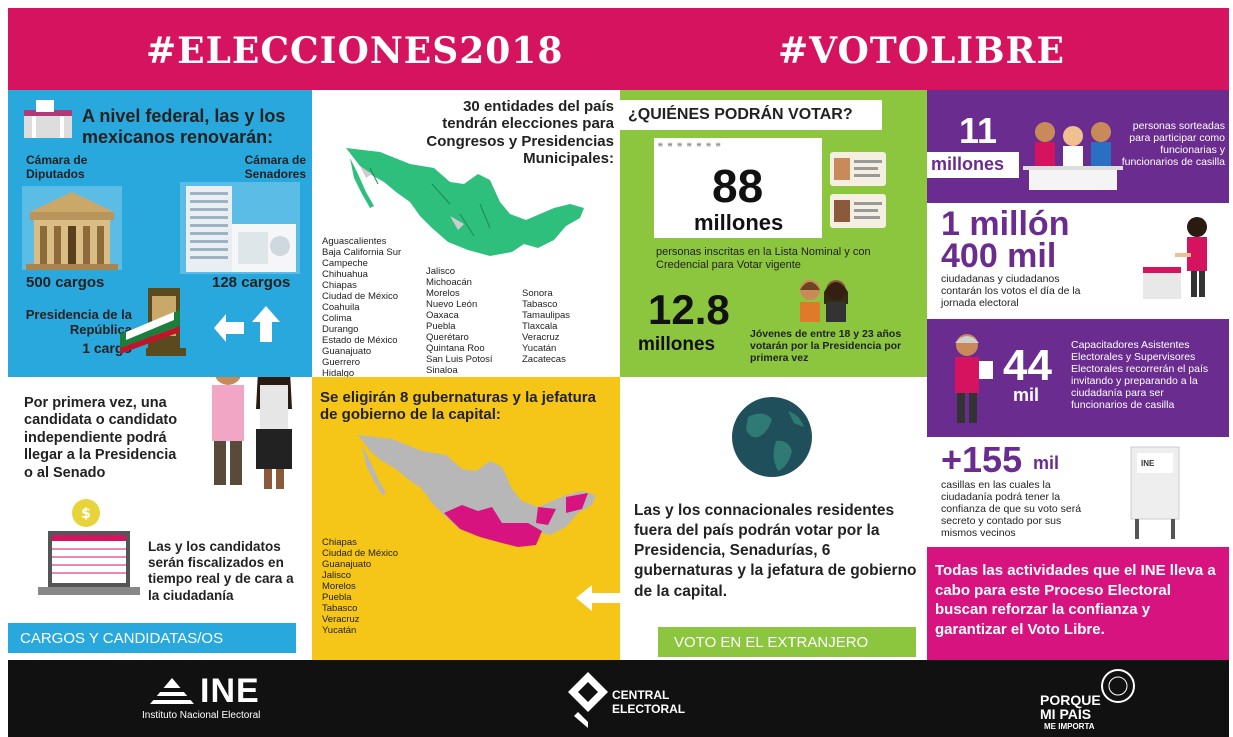 The height and width of the screenshot is (737, 1233). Describe the element at coordinates (172, 691) in the screenshot. I see `ine-logo-icon` at that location.